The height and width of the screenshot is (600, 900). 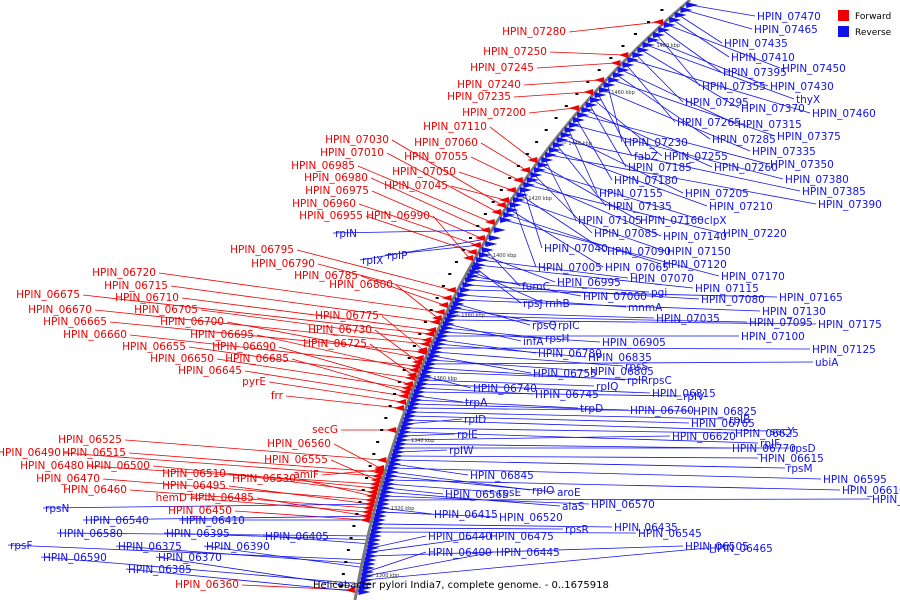 I want to click on forward-gene-label: HPIN_07250, so click(x=515, y=52).